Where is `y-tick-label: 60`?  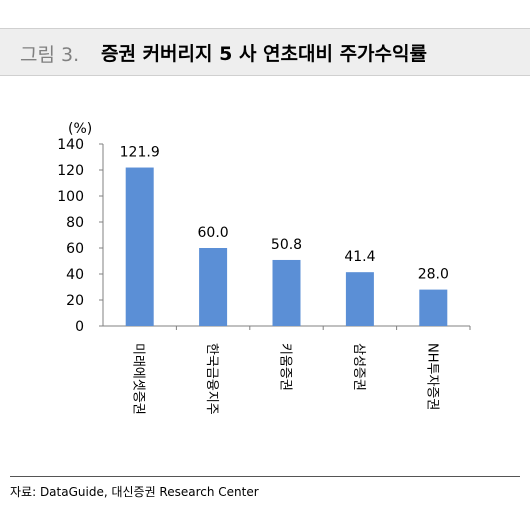 y-tick-label: 60 is located at coordinates (75, 249).